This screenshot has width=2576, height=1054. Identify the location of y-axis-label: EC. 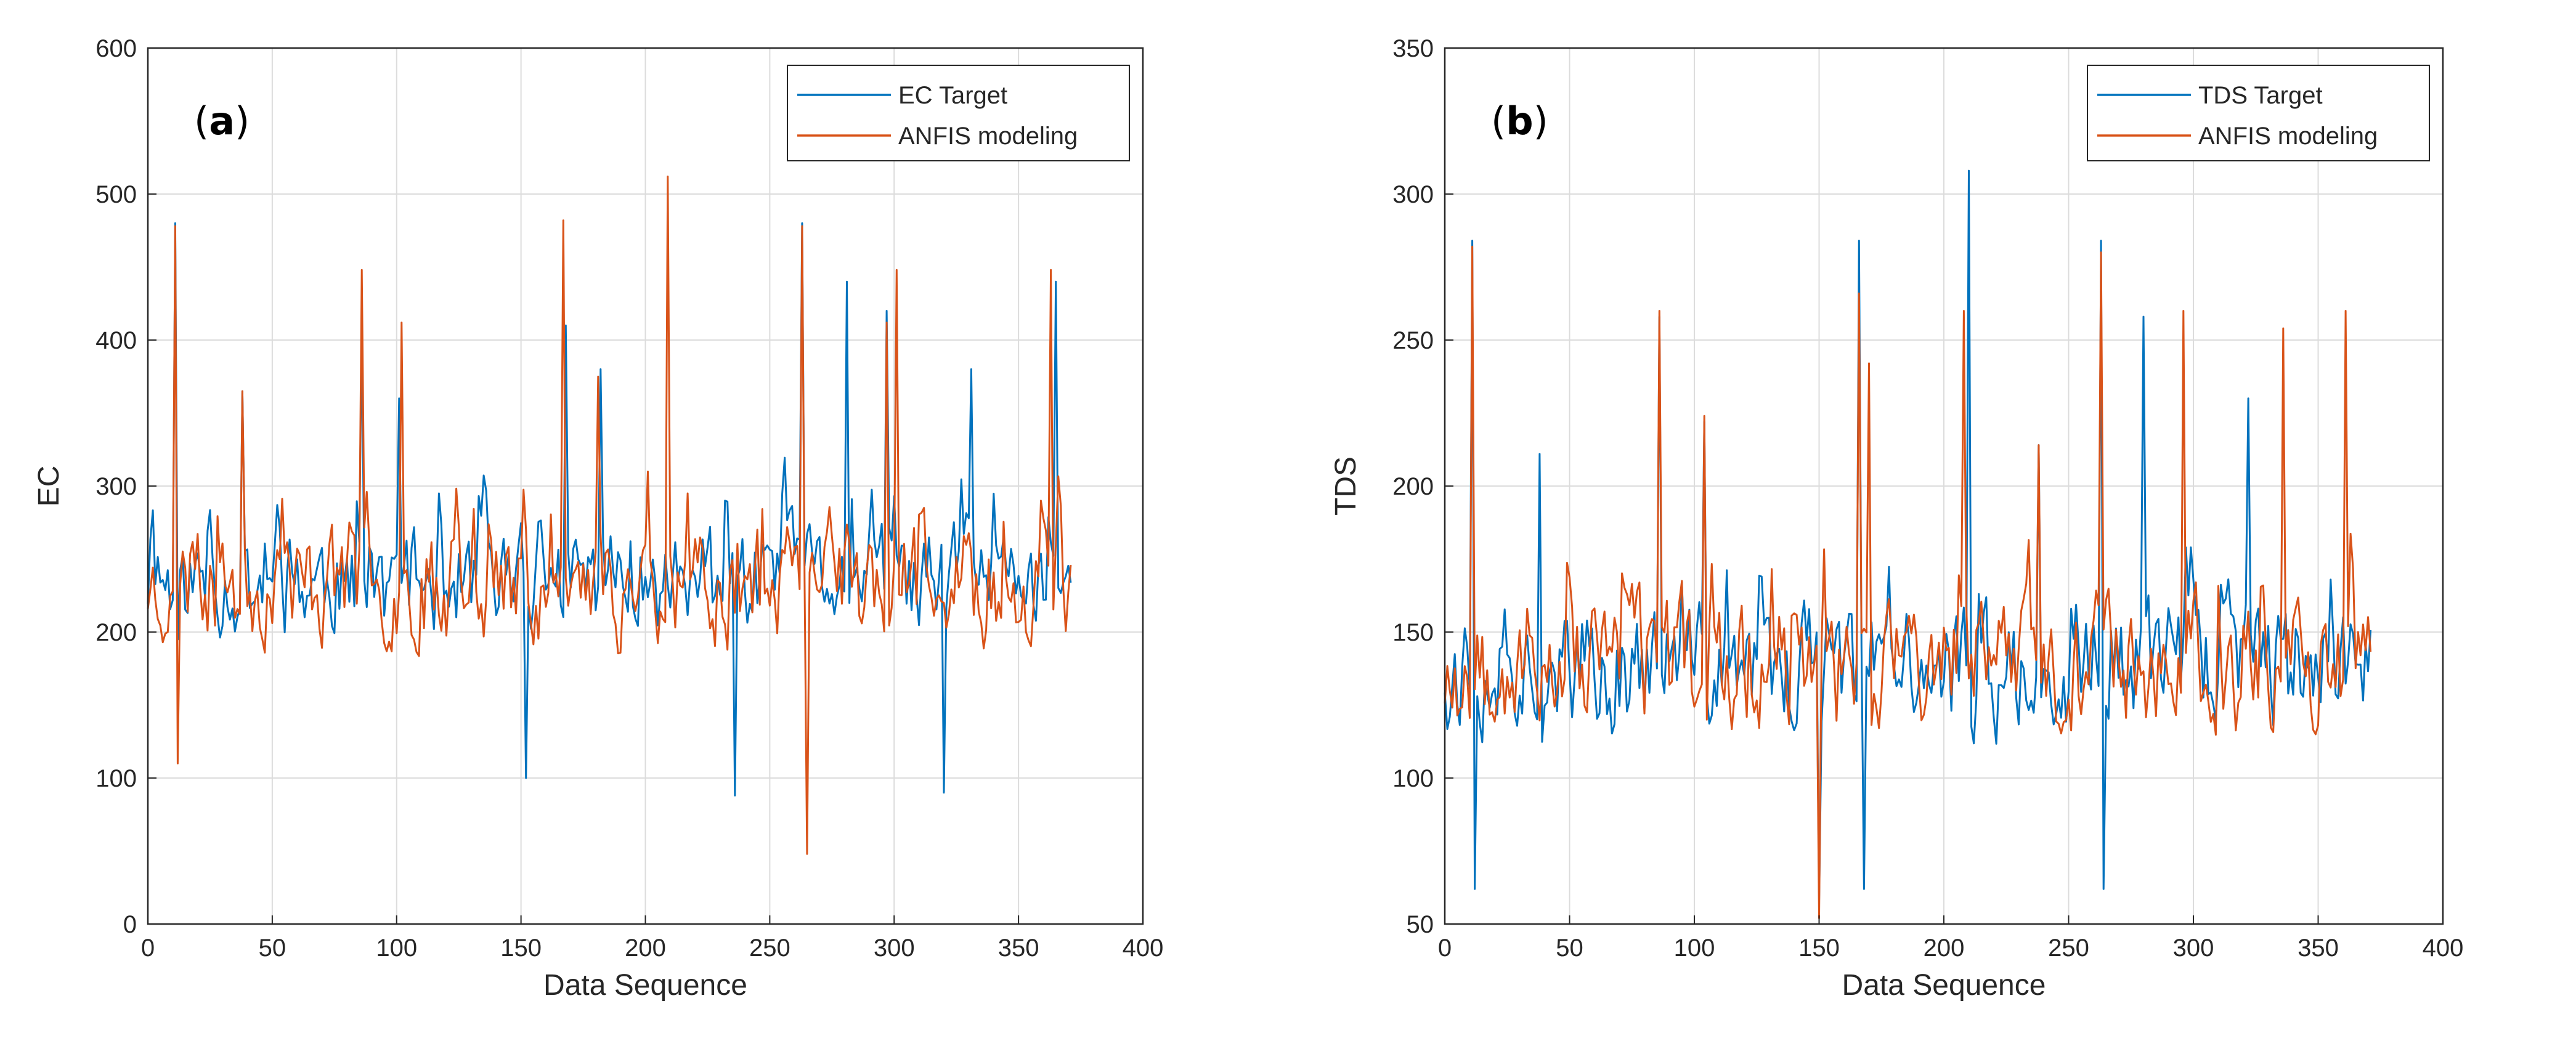
(49, 486).